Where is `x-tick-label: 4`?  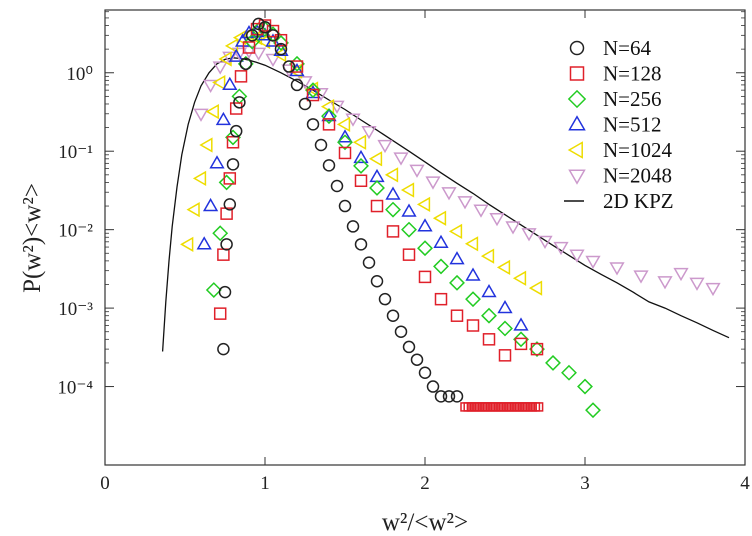
x-tick-label: 4 is located at coordinates (745, 483).